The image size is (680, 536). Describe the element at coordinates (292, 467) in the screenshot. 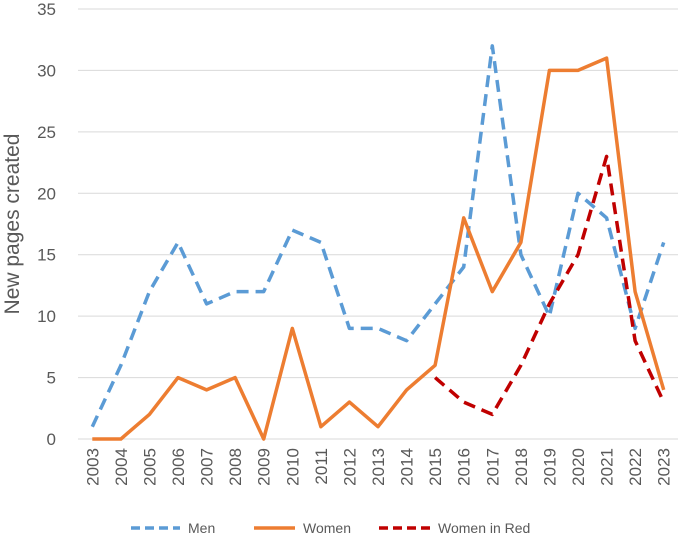

I see `x-tick-label: 2010` at that location.